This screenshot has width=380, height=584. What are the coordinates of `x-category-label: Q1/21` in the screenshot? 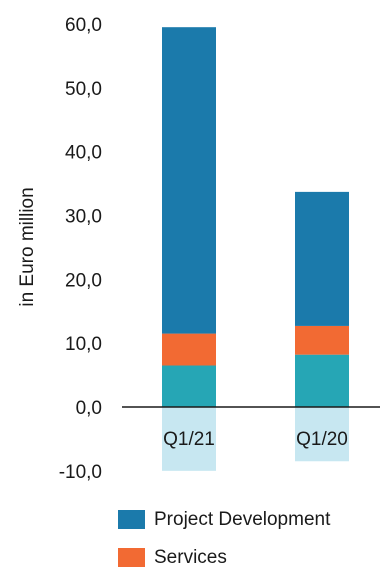 It's located at (189, 439).